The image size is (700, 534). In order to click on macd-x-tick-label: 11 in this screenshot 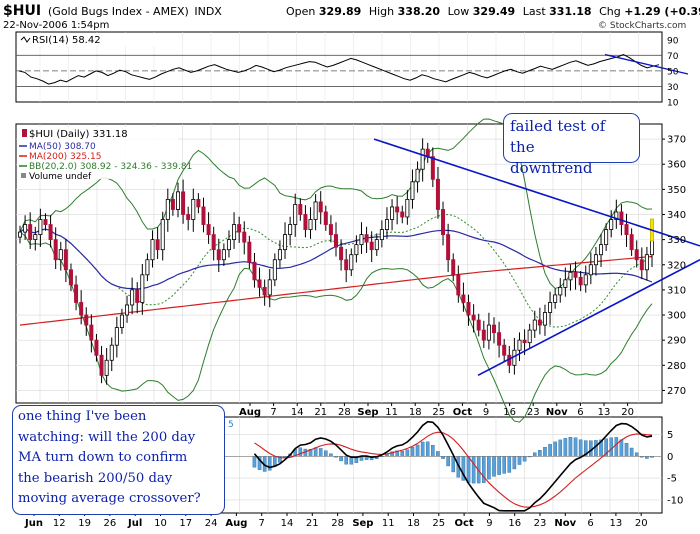, I will do `click(388, 523)`.